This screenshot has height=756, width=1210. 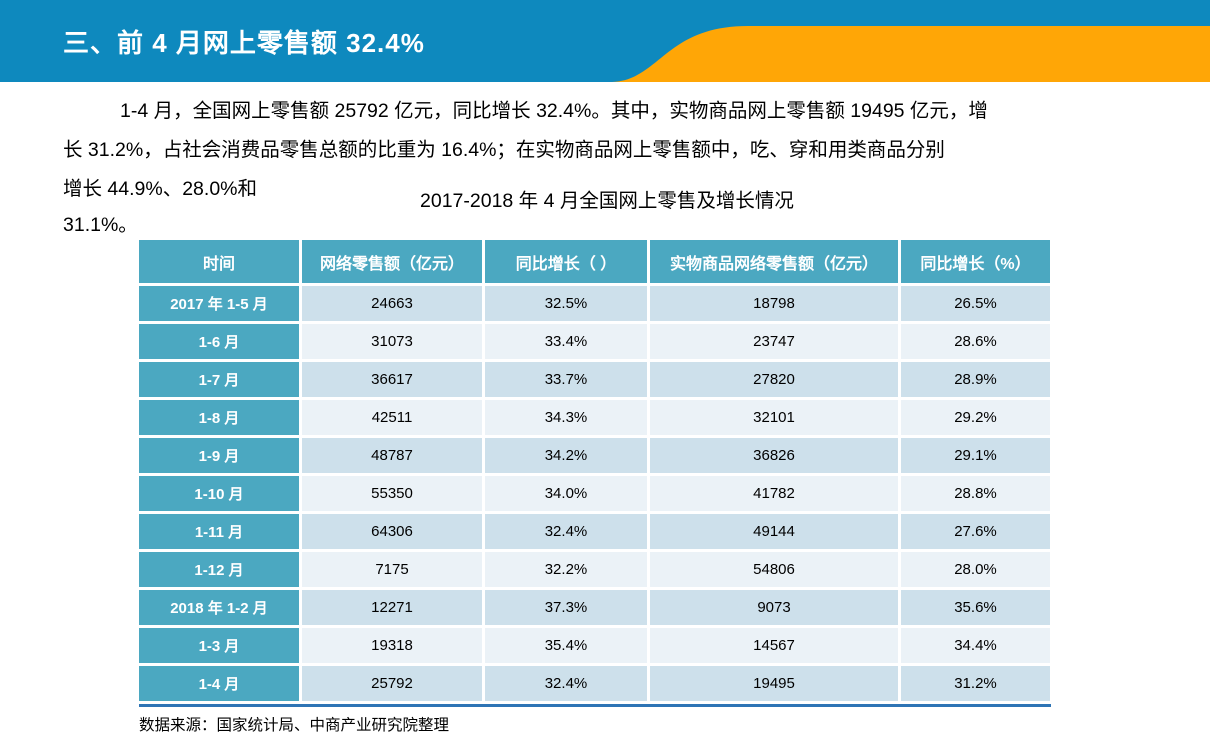 I want to click on table-cell: 35.6%, so click(x=975, y=607).